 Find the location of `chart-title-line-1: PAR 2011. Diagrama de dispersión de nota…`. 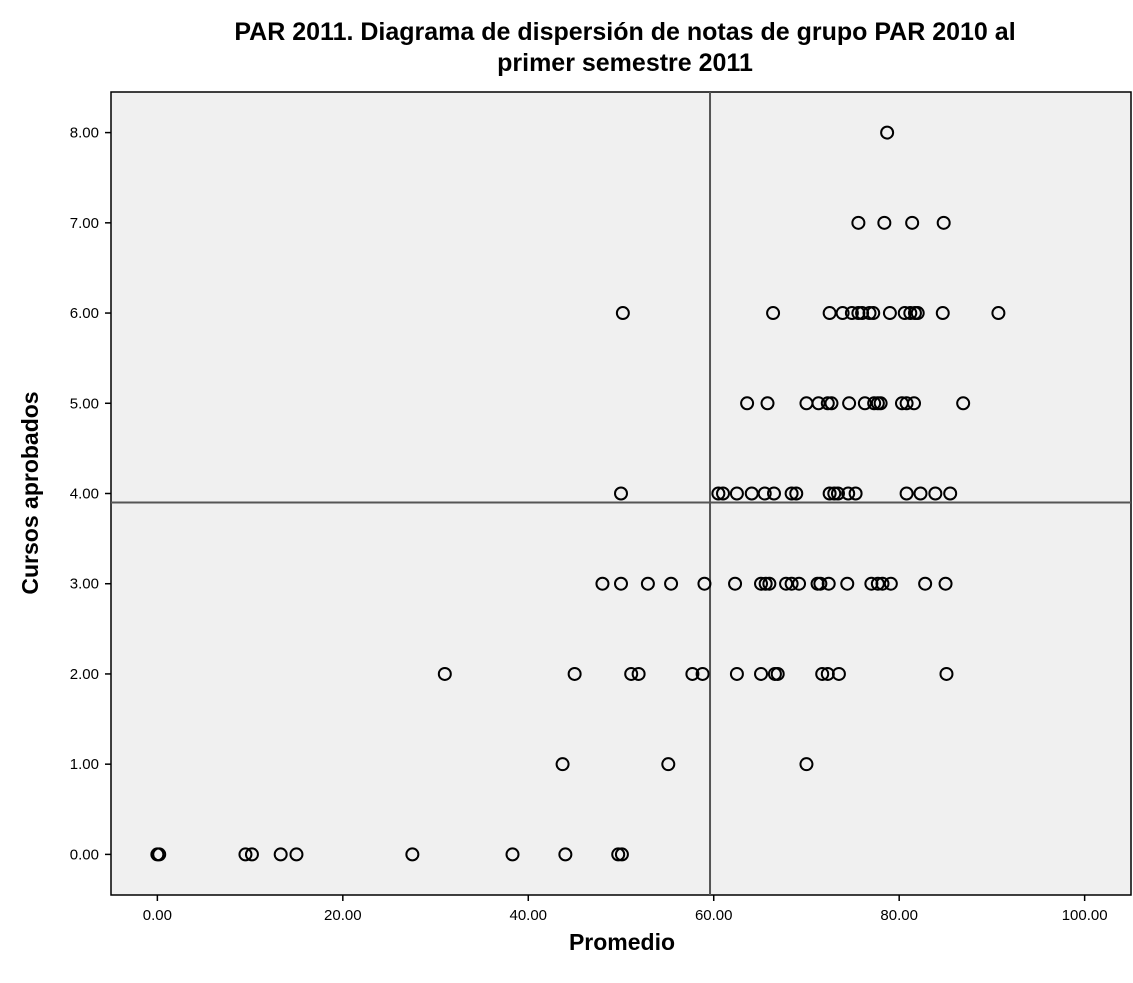

chart-title-line-1: PAR 2011. Diagrama de dispersión de nota… is located at coordinates (624, 32).